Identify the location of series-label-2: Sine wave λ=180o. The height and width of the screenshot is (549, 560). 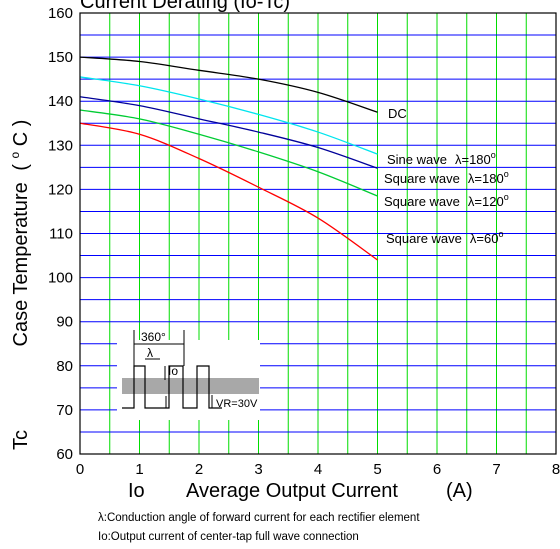
(441, 158).